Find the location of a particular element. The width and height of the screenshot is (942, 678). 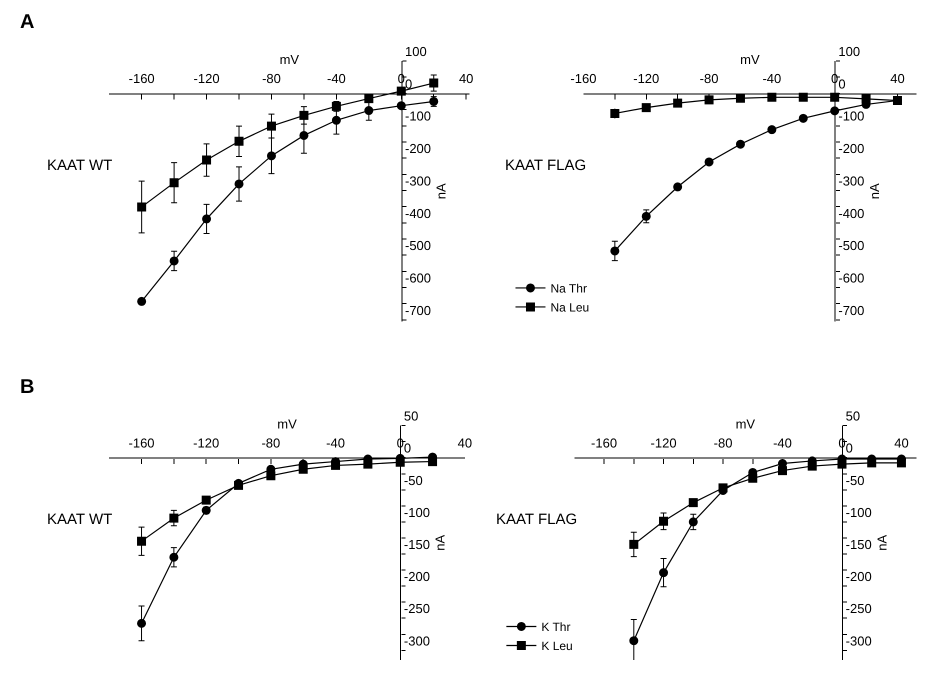

legend-label: Na Thr is located at coordinates (568, 289).